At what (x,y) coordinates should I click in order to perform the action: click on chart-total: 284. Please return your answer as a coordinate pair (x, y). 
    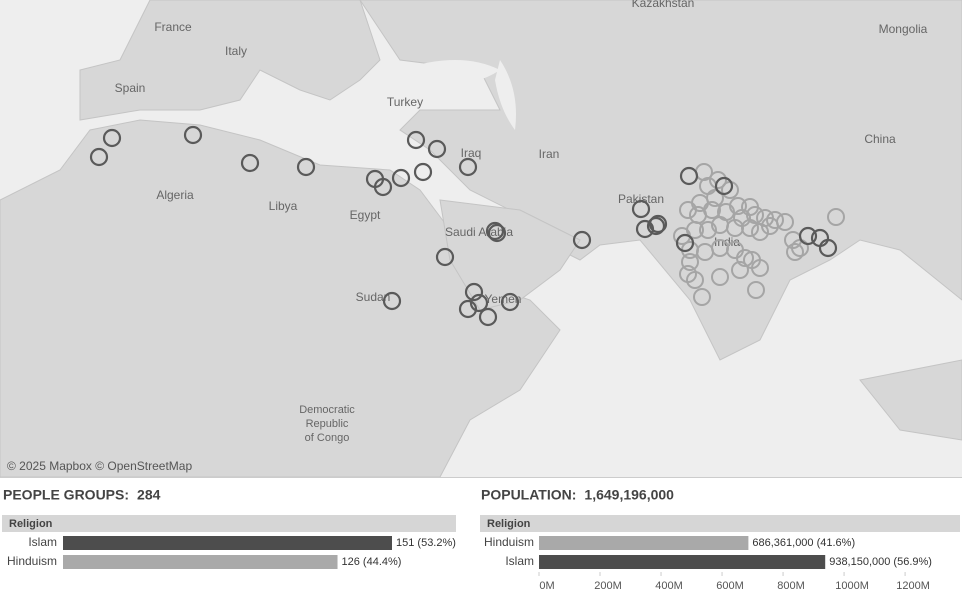
    Looking at the image, I should click on (149, 495).